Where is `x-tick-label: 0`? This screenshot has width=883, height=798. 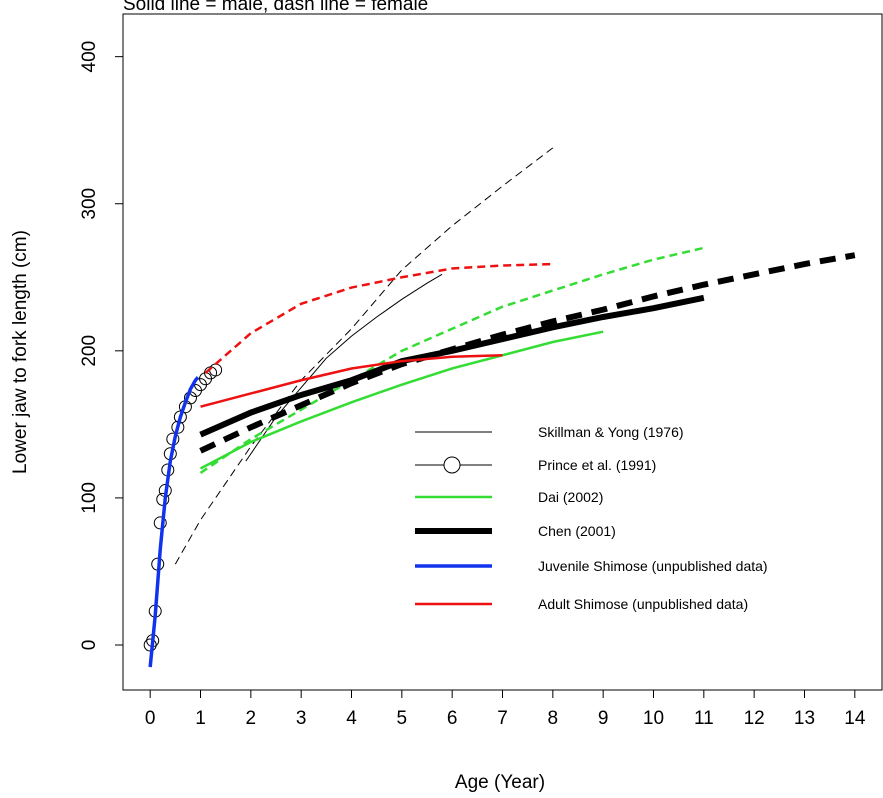 x-tick-label: 0 is located at coordinates (150, 718).